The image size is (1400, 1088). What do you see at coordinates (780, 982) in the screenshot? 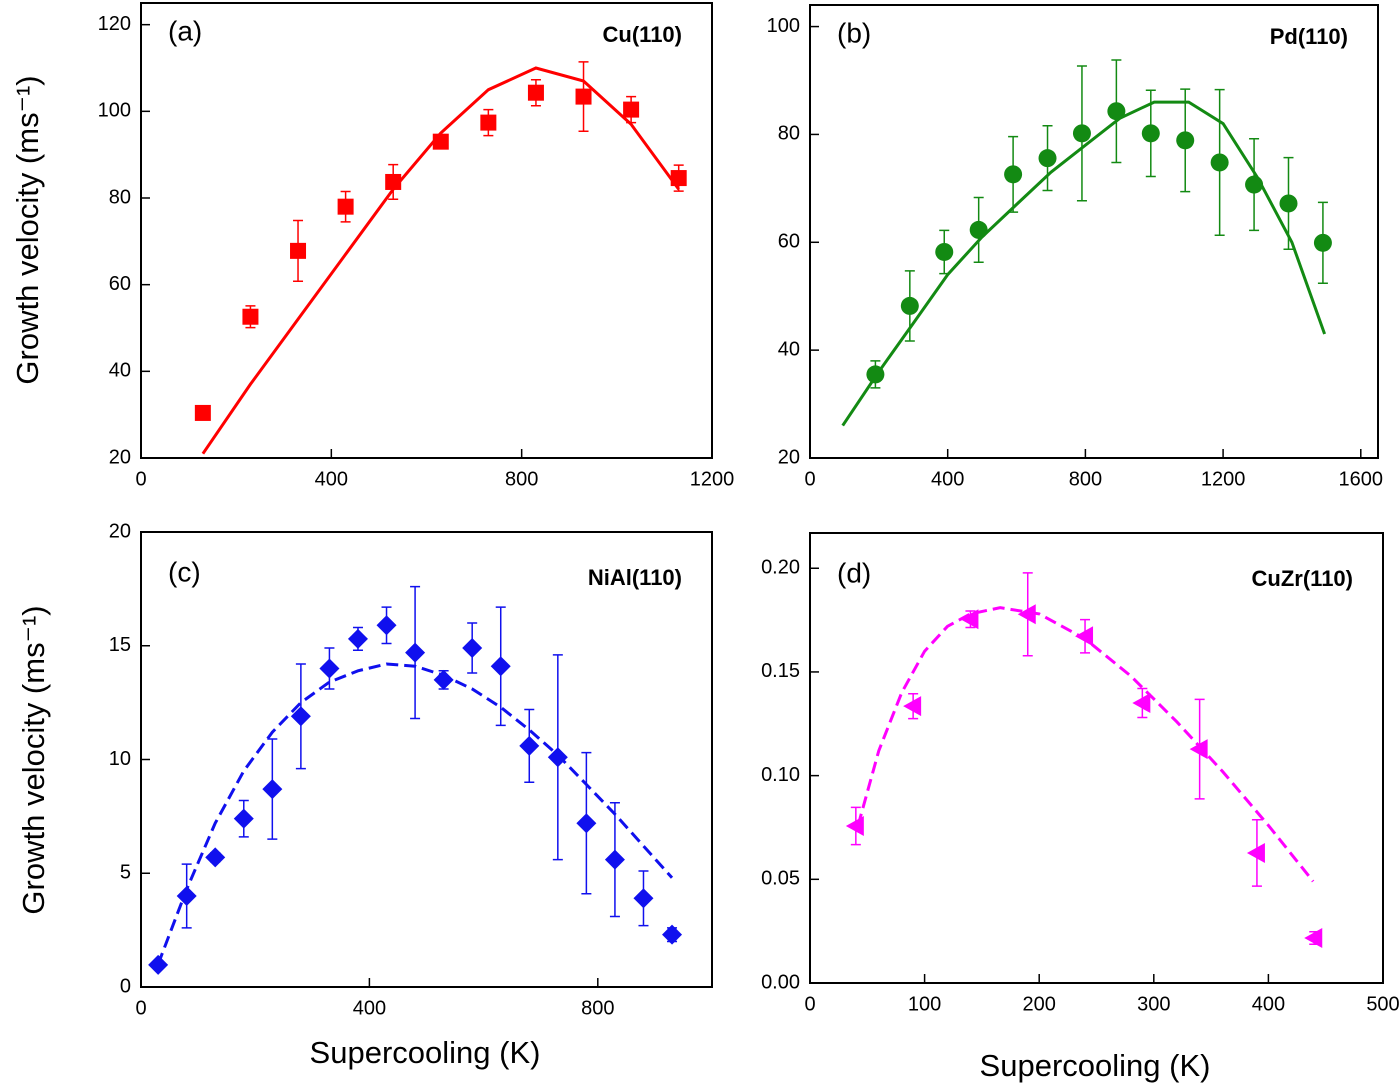
I see `y-tick-label: 0.00` at bounding box center [780, 982].